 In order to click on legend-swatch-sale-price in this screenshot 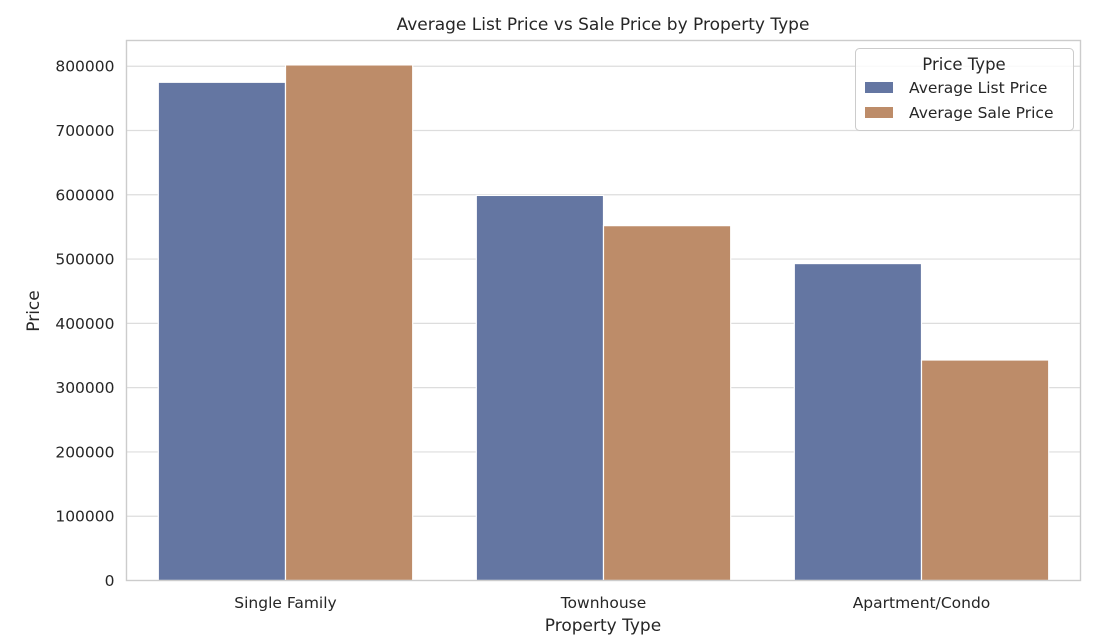, I will do `click(879, 112)`.